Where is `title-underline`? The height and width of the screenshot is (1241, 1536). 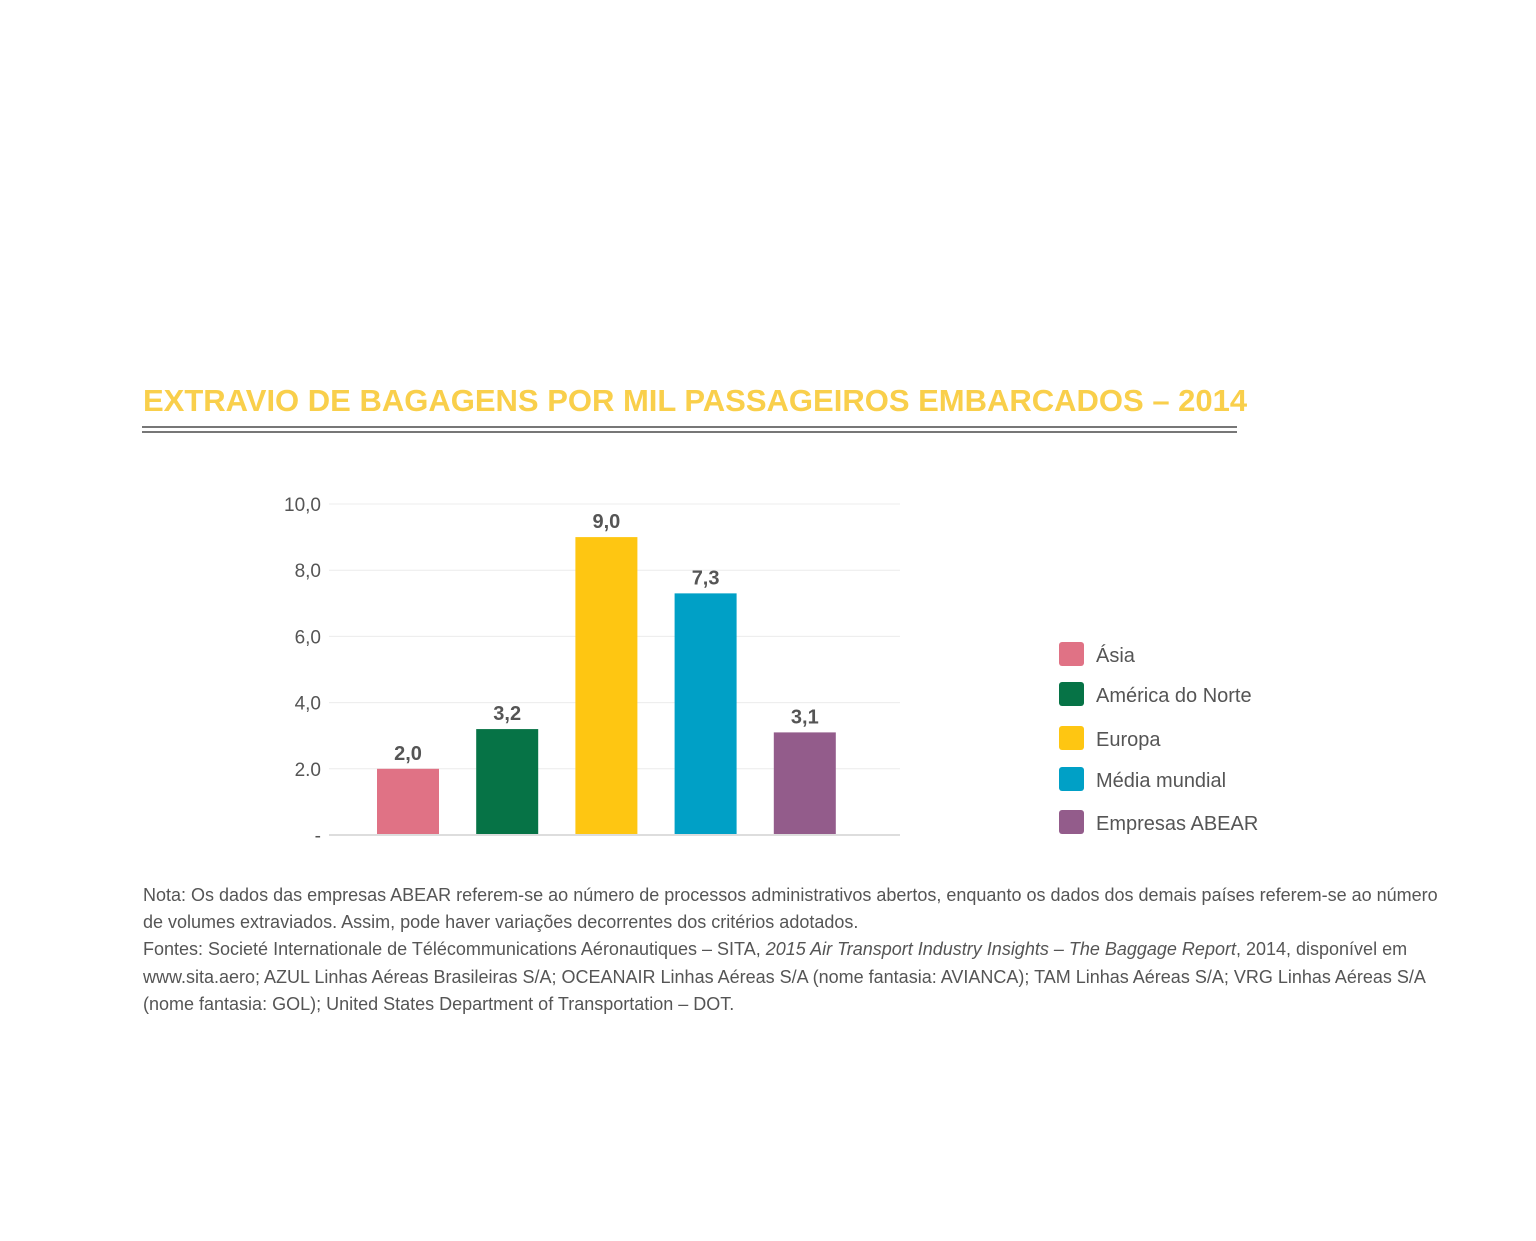
title-underline is located at coordinates (689, 429).